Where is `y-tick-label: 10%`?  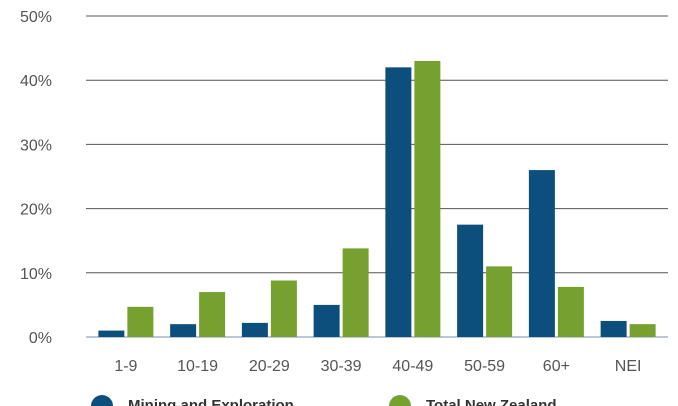 y-tick-label: 10% is located at coordinates (36, 274).